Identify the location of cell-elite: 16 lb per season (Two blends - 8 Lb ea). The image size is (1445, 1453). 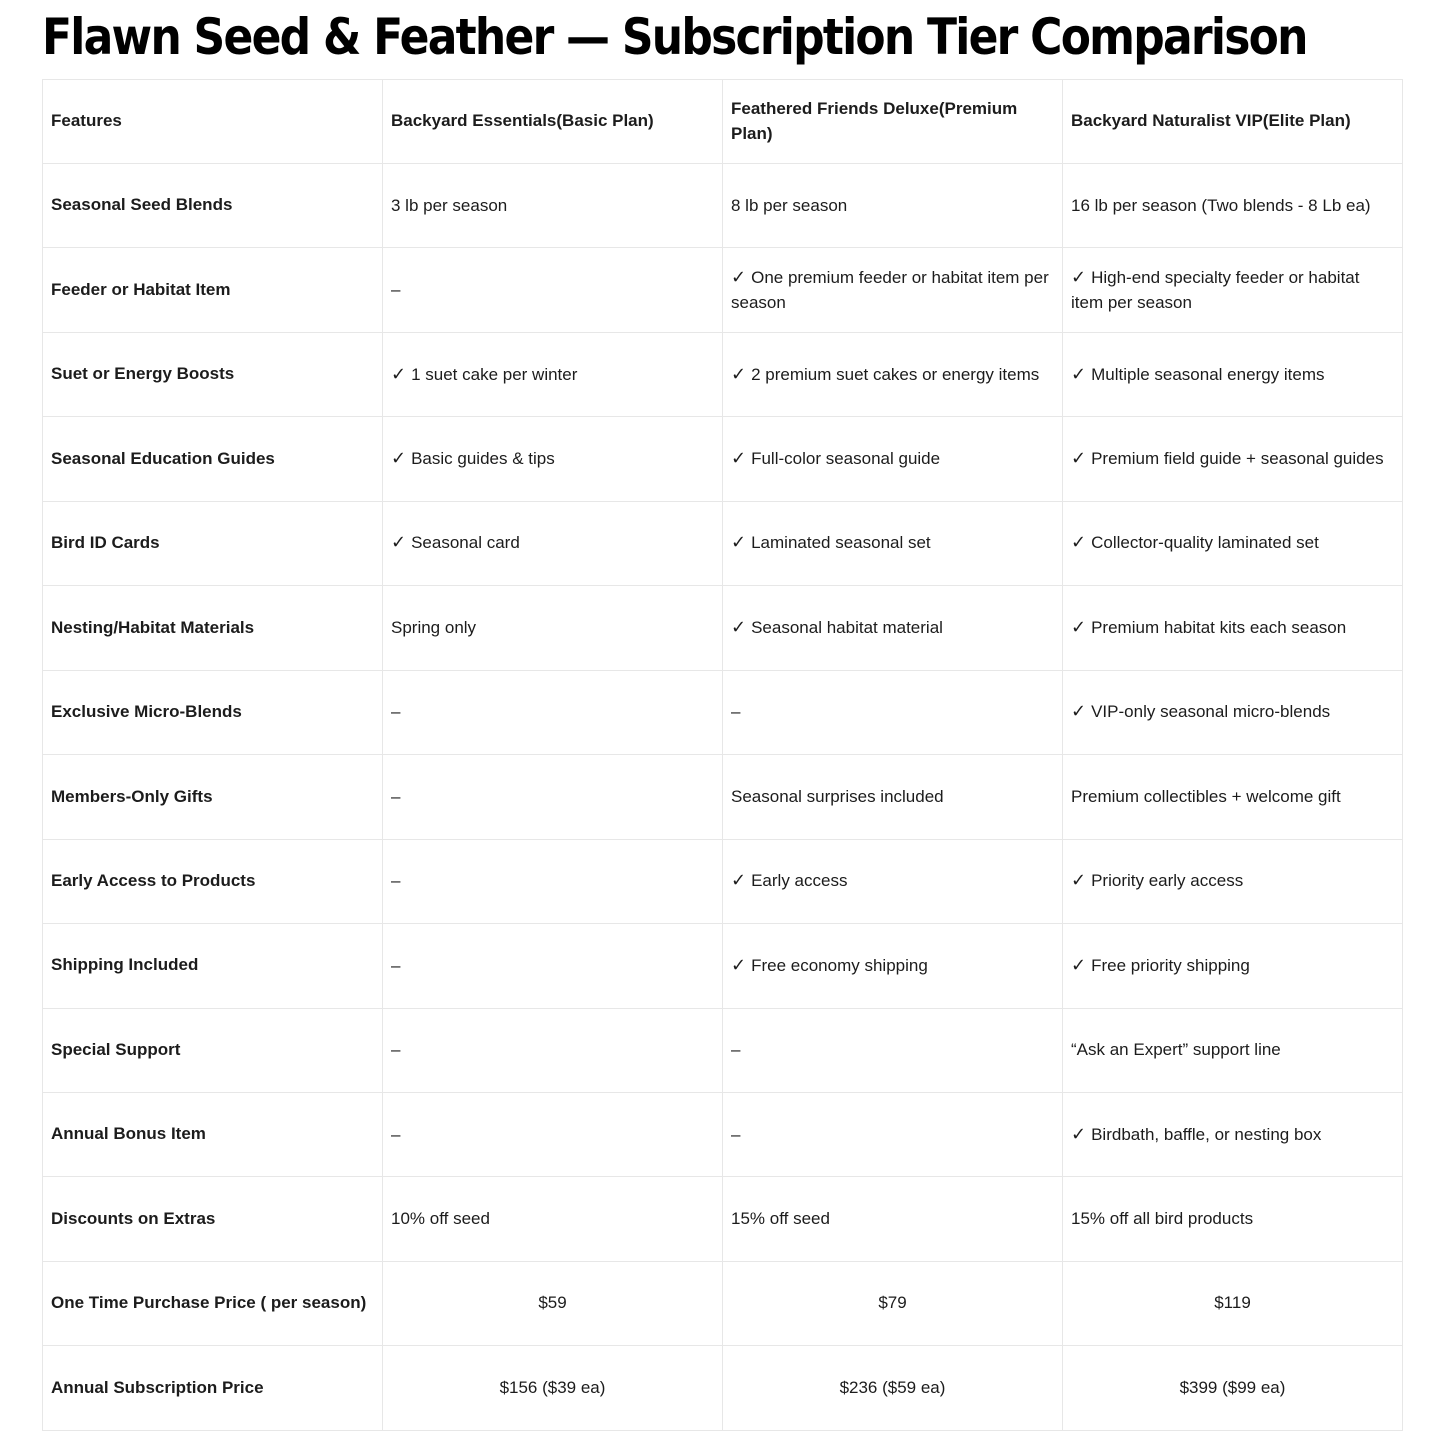
(1232, 205).